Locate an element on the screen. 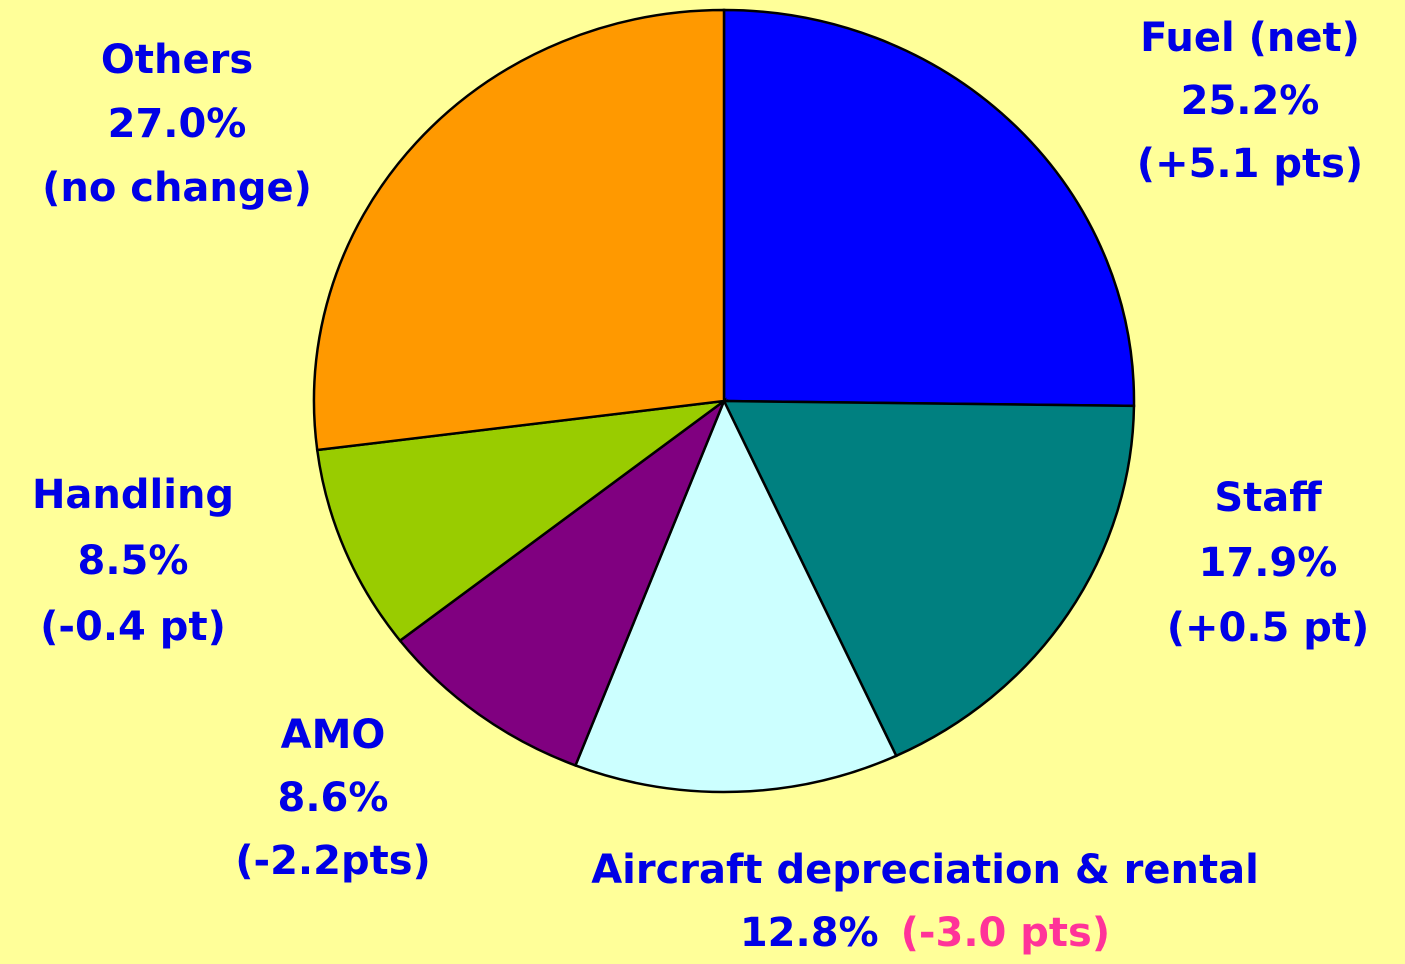 The width and height of the screenshot is (1405, 964). slice-value-label: 17.9% is located at coordinates (1268, 563).